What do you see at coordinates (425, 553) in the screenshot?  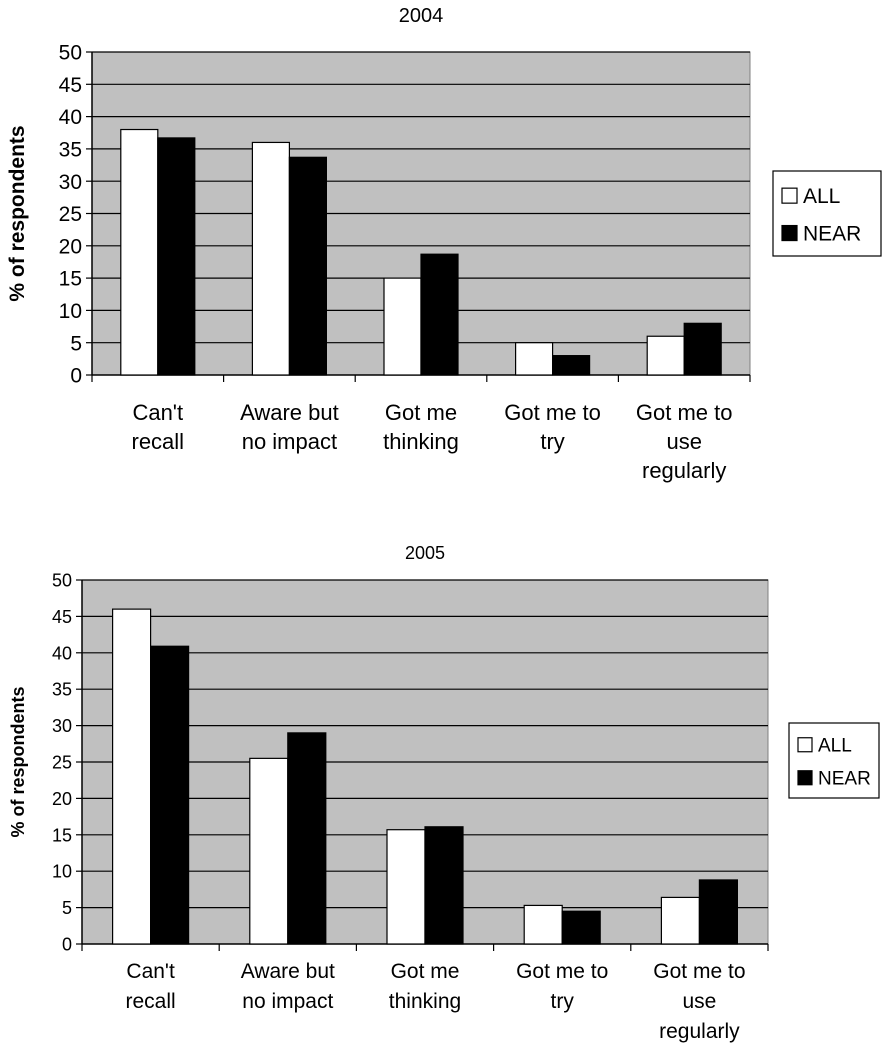 I see `chart-title: 2005` at bounding box center [425, 553].